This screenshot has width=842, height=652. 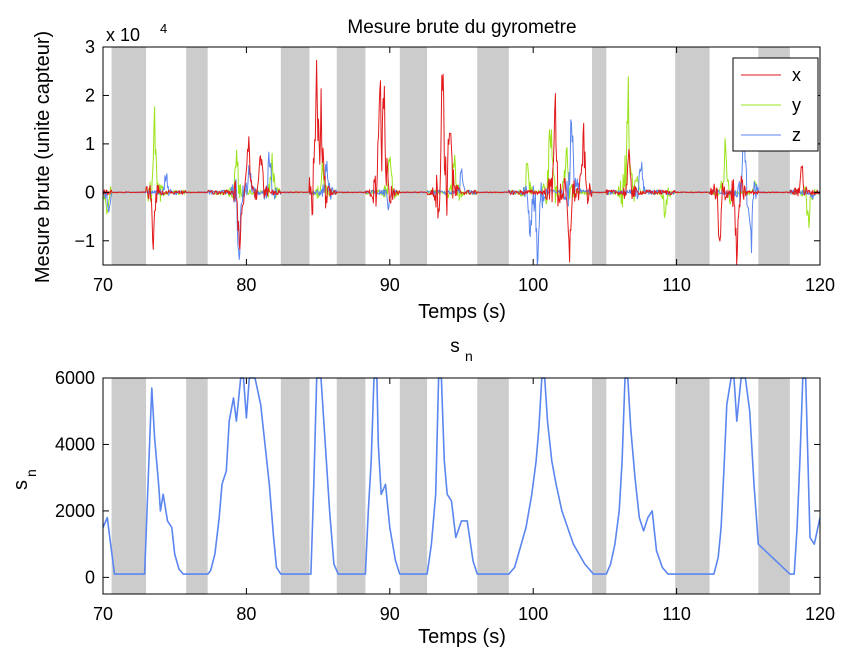 What do you see at coordinates (75, 378) in the screenshot?
I see `y-tick-label: 6000` at bounding box center [75, 378].